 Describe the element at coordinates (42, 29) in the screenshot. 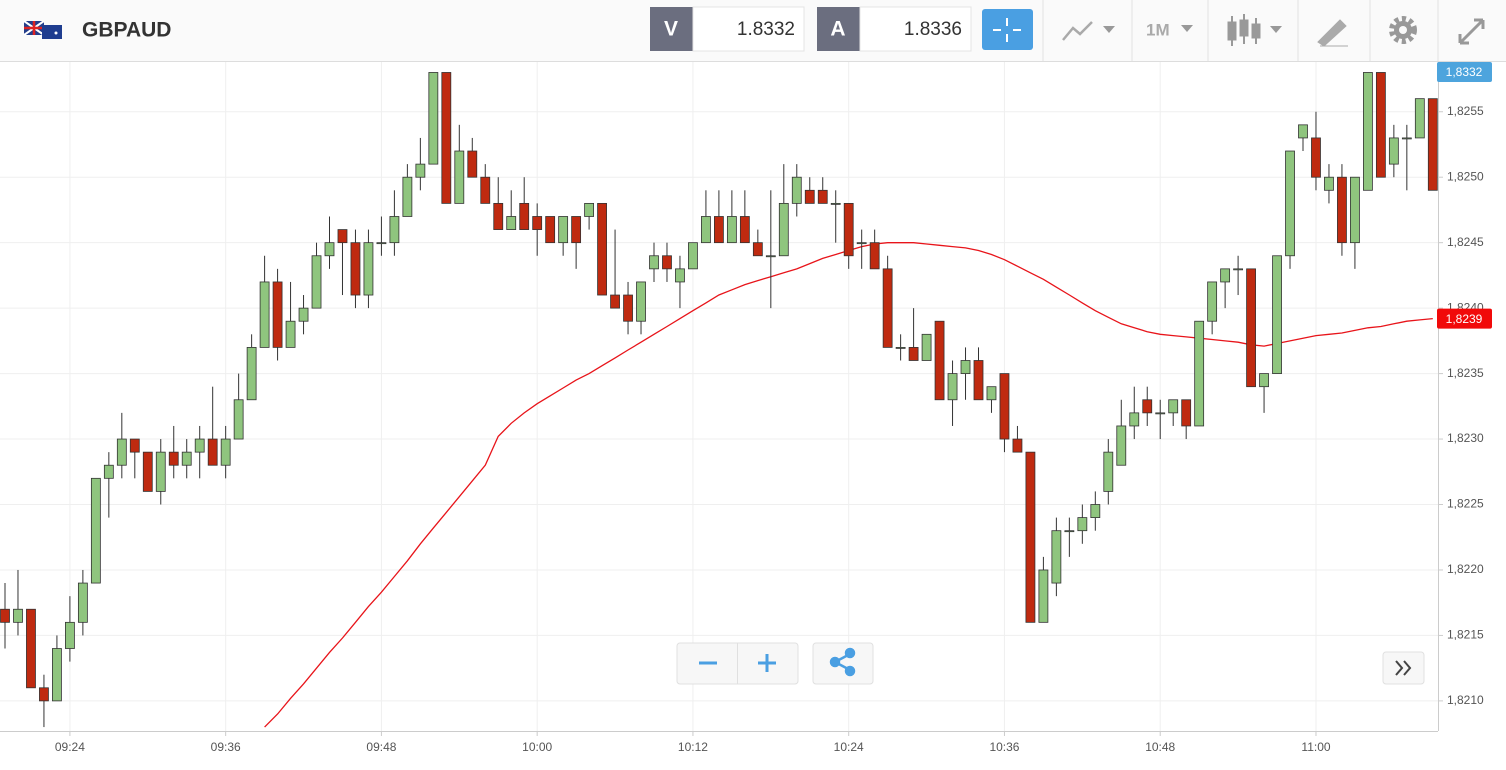

I see `flag-icon` at that location.